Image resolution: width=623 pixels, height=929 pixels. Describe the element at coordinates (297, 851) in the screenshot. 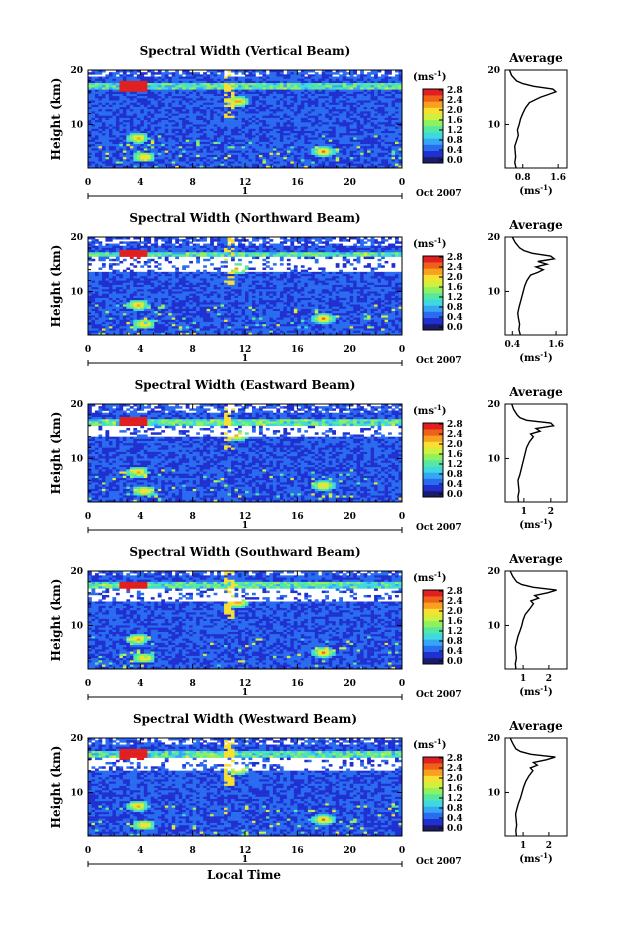

I see `x-tick-label: 16` at that location.